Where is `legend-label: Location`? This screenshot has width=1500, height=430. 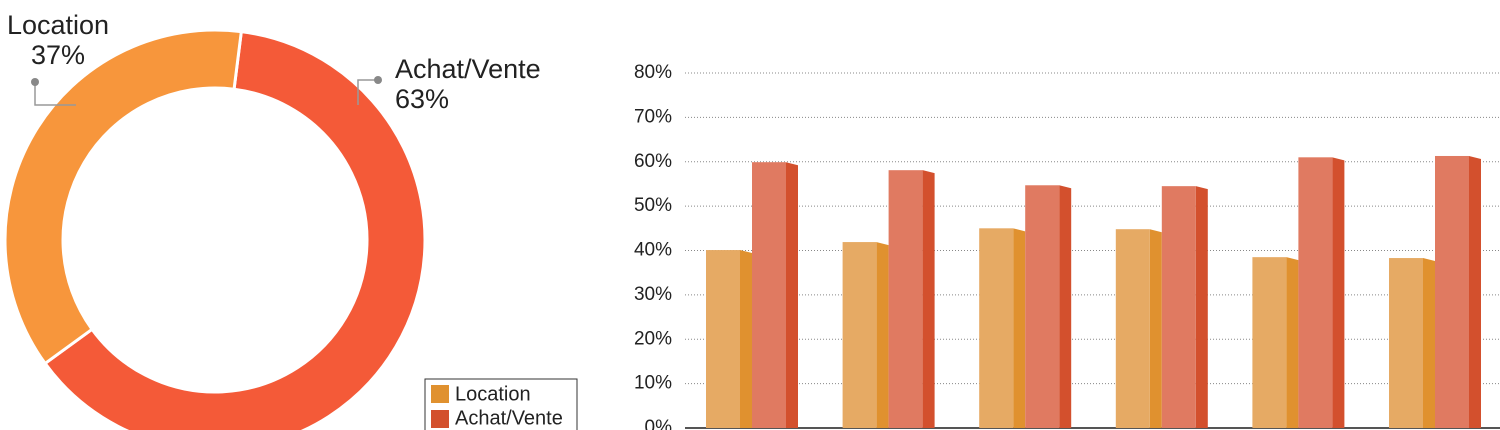 legend-label: Location is located at coordinates (493, 394).